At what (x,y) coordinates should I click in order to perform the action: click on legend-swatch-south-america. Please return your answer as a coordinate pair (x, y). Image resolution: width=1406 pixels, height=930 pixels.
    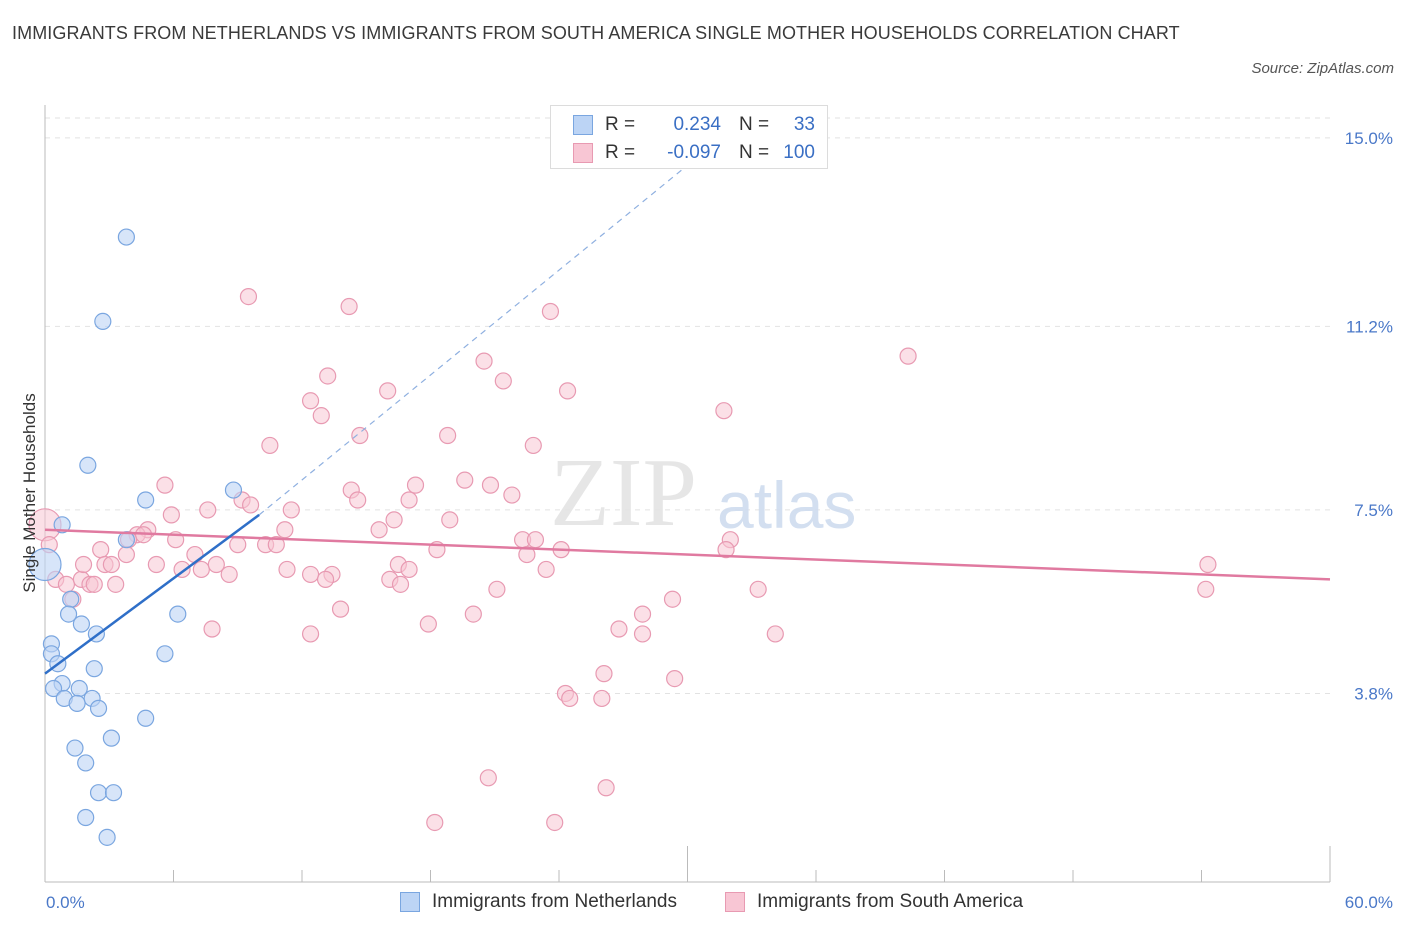
    Looking at the image, I should click on (583, 153).